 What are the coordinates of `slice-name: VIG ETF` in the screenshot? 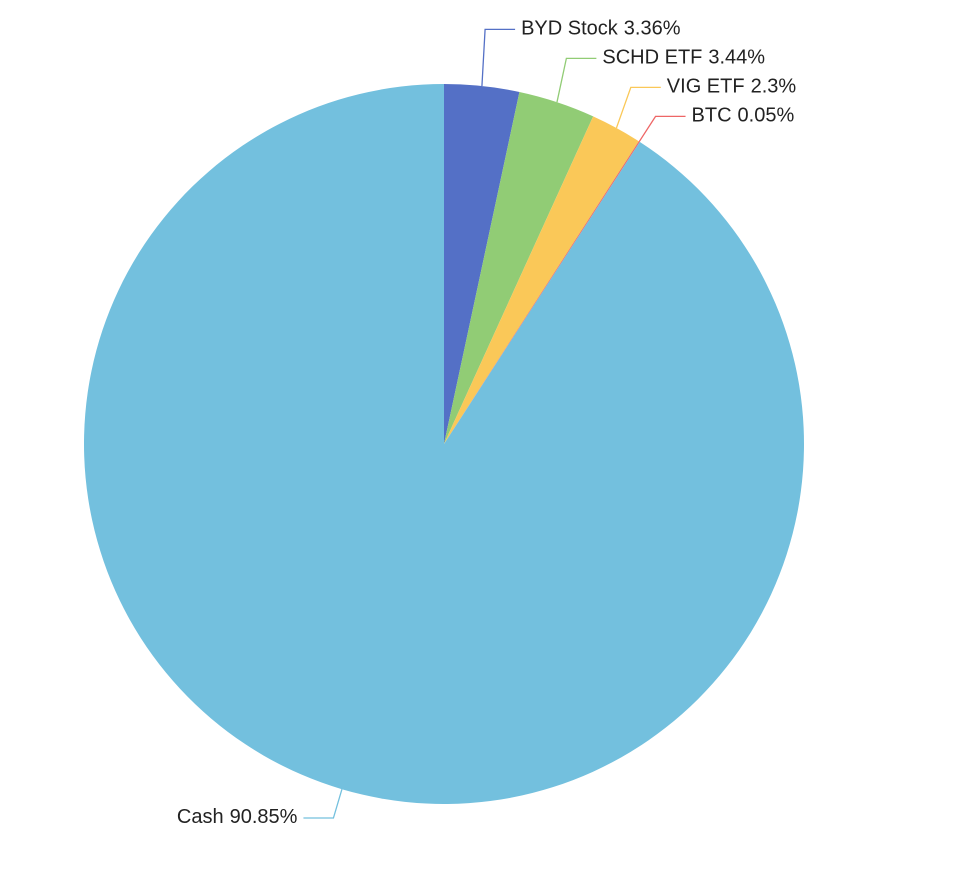 It's located at (706, 87).